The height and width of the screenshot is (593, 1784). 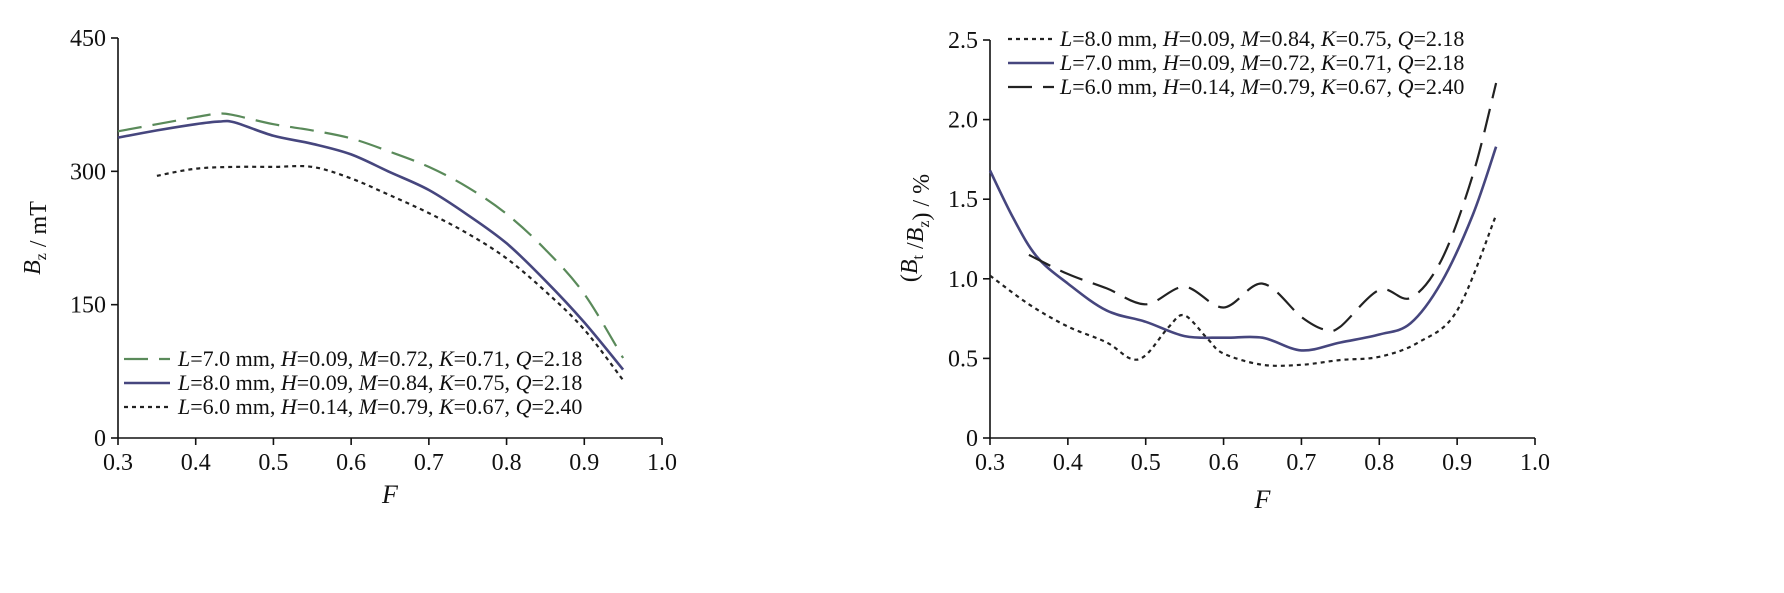 What do you see at coordinates (36, 238) in the screenshot?
I see `y-axis-label: Bz / mT` at bounding box center [36, 238].